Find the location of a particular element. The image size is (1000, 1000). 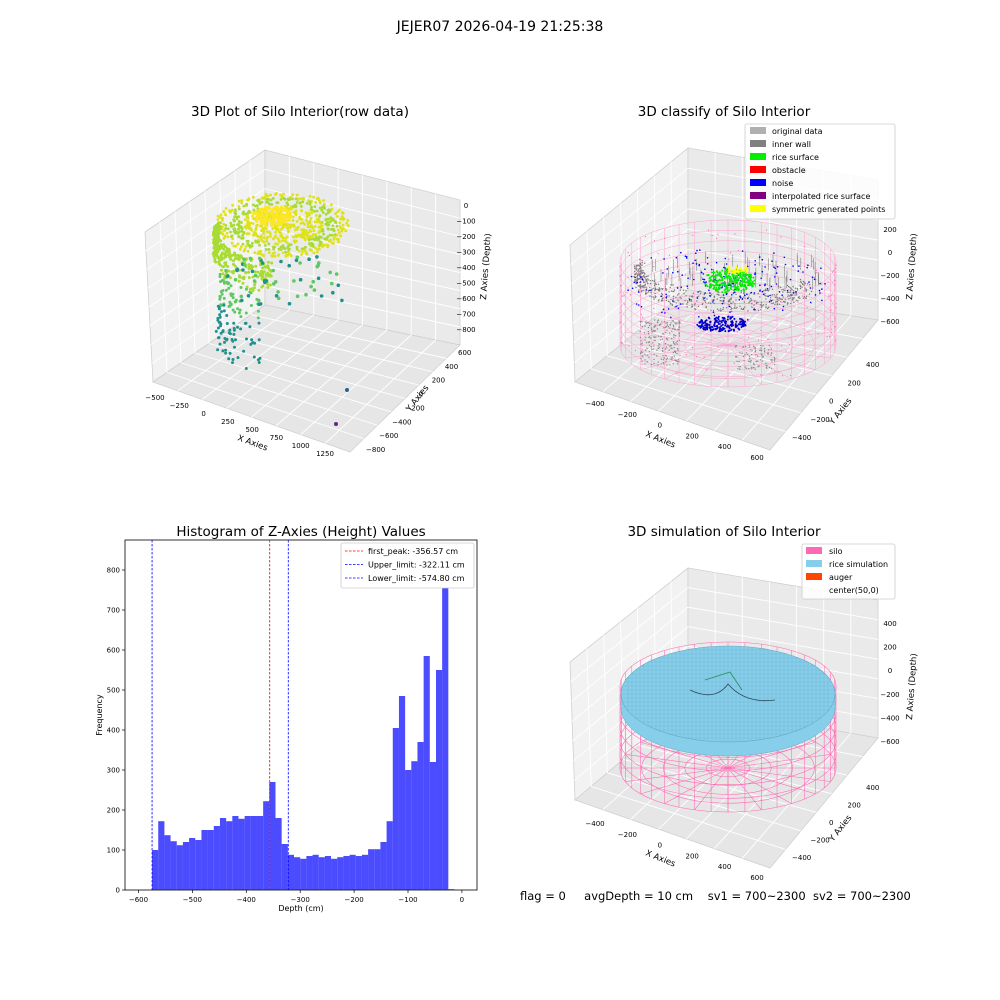

p4-ztick: 400 is located at coordinates (889, 624).